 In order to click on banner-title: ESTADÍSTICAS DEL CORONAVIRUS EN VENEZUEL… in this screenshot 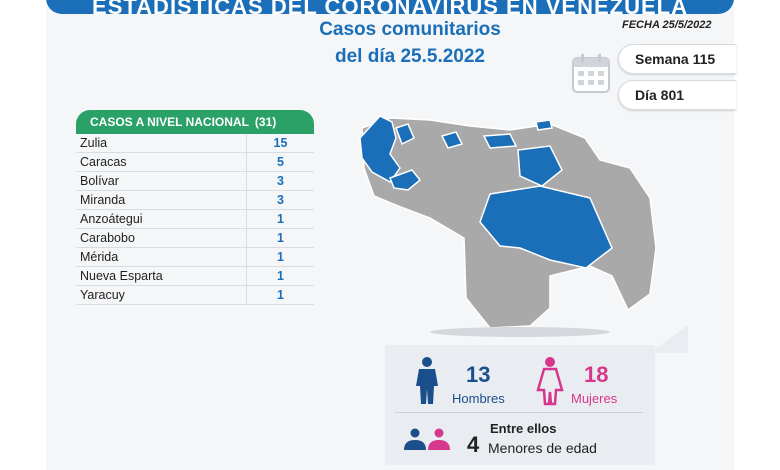, I will do `click(390, 7)`.